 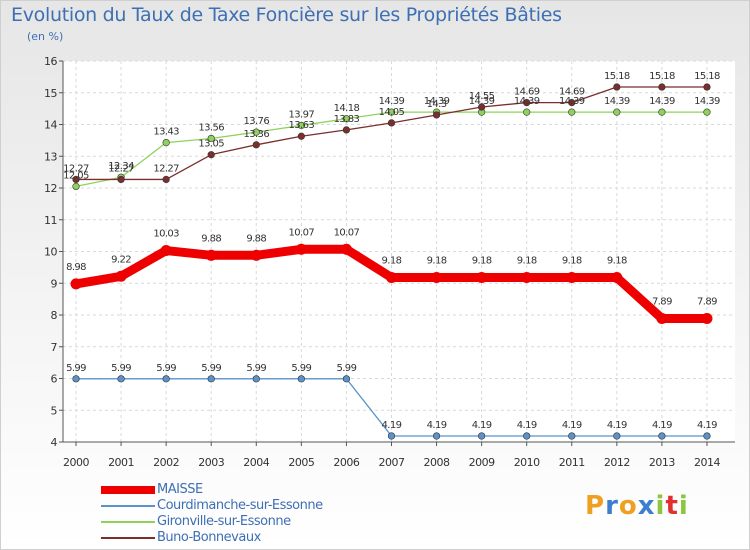 I want to click on legend-swatch-gironville, so click(x=128, y=522).